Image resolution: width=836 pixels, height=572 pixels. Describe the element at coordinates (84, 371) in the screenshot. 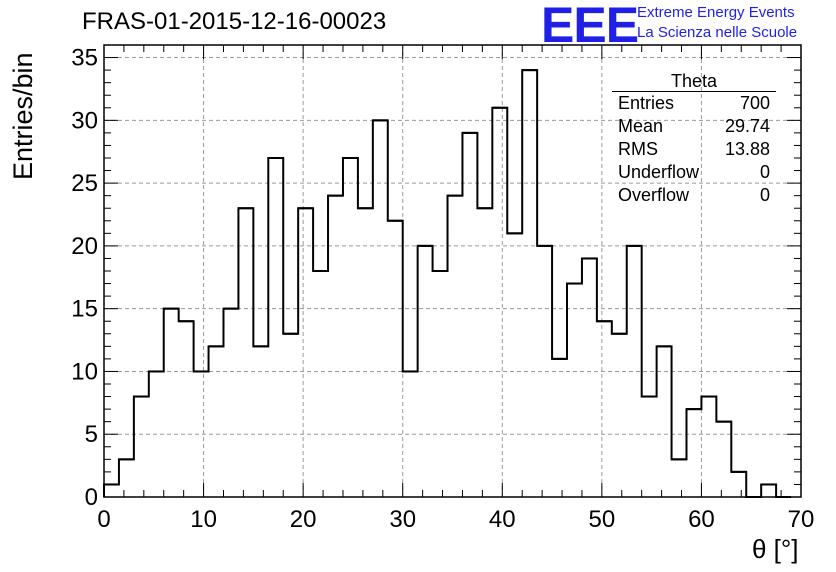

I see `y-tick-label: 10` at that location.